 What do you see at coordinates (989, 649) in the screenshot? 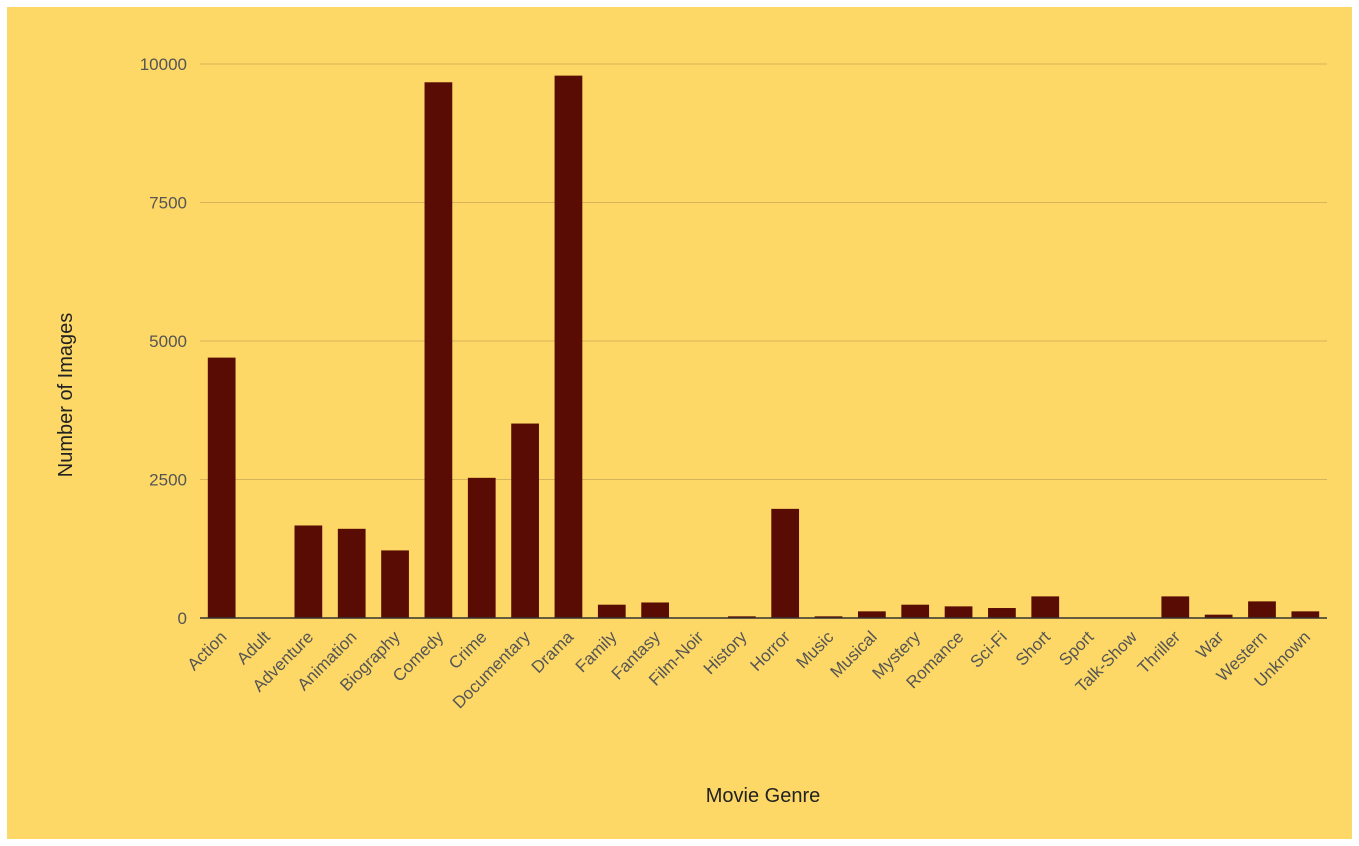
I see `x-tick-label: Sci-Fi` at bounding box center [989, 649].